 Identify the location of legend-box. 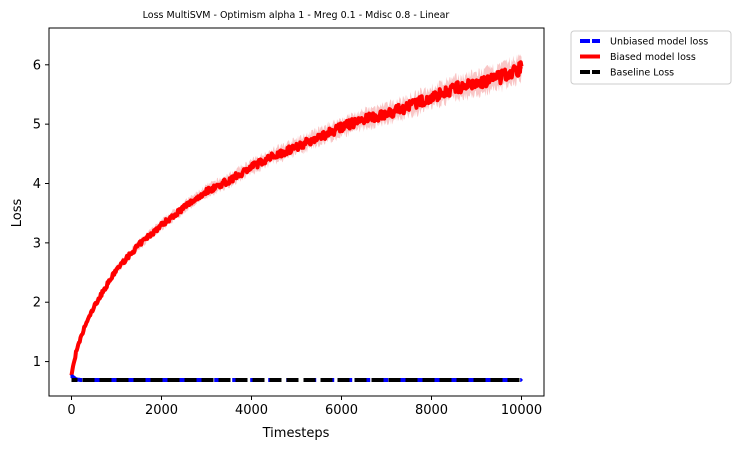
(651, 57).